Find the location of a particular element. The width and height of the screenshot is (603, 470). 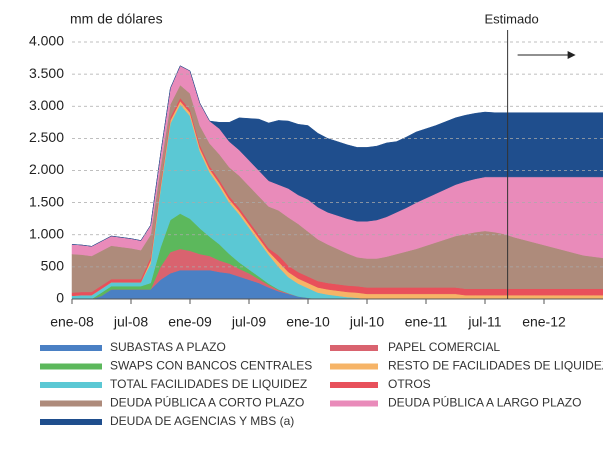

x-tick-label: ene-08 is located at coordinates (72, 322).